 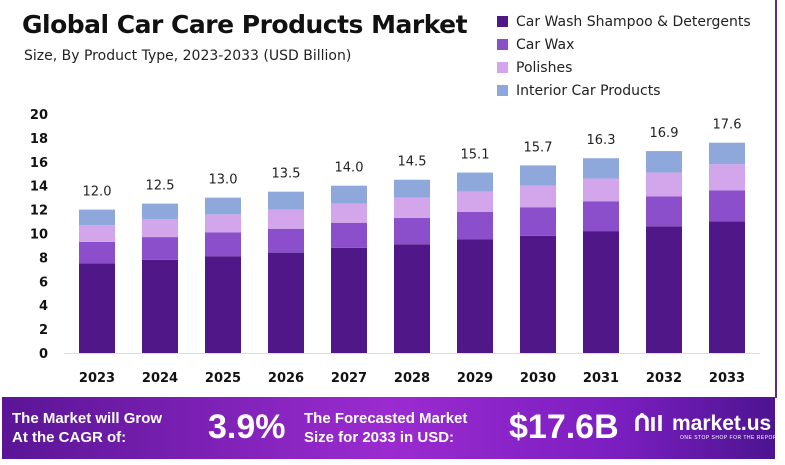 I want to click on x-tick-label: 2024, so click(x=160, y=378).